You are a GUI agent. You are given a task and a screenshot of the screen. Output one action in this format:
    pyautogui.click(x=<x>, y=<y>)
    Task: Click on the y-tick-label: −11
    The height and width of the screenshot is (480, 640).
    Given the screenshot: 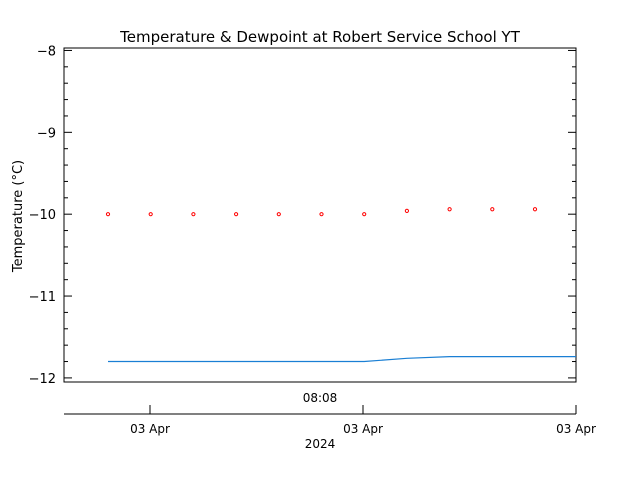 What is the action you would take?
    pyautogui.click(x=42, y=297)
    